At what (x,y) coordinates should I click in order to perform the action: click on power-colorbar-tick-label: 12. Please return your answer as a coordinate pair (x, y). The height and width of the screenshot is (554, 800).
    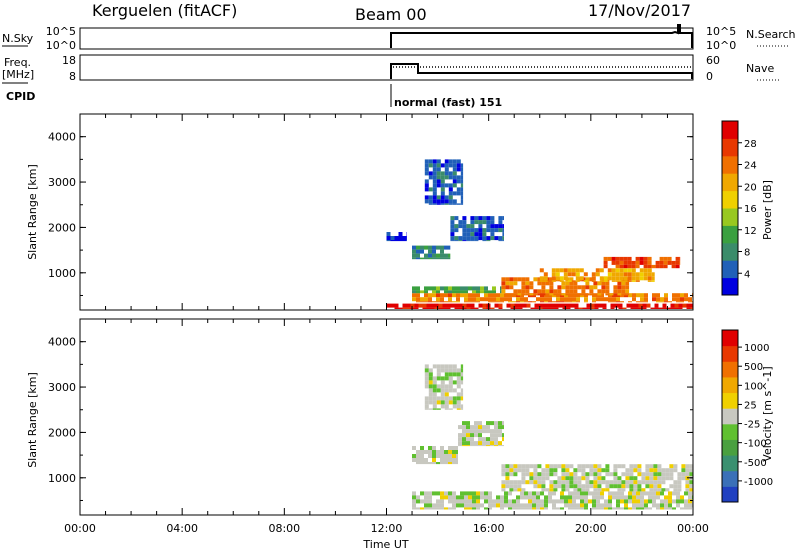
    Looking at the image, I should click on (750, 231).